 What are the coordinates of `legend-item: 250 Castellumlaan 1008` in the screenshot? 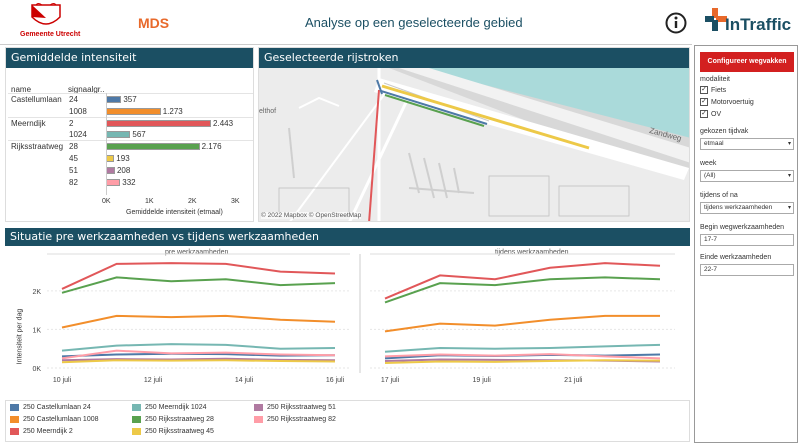 It's located at (54, 419).